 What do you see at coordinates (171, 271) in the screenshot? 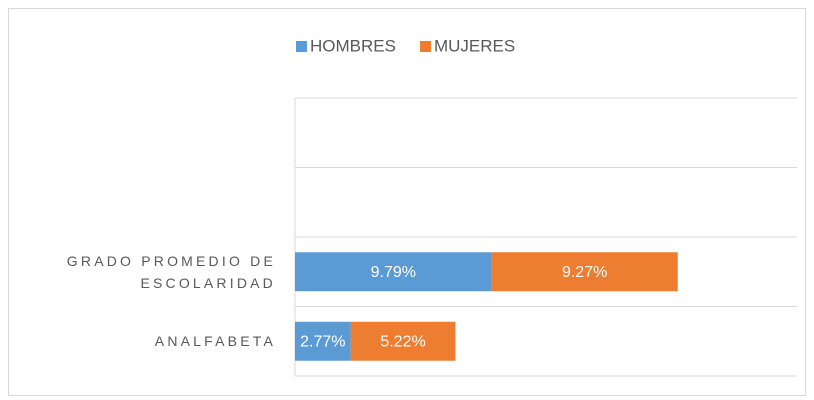
I see `y-tick-label: GRADO PROMEDIO DE ESCOLARIDAD` at bounding box center [171, 271].